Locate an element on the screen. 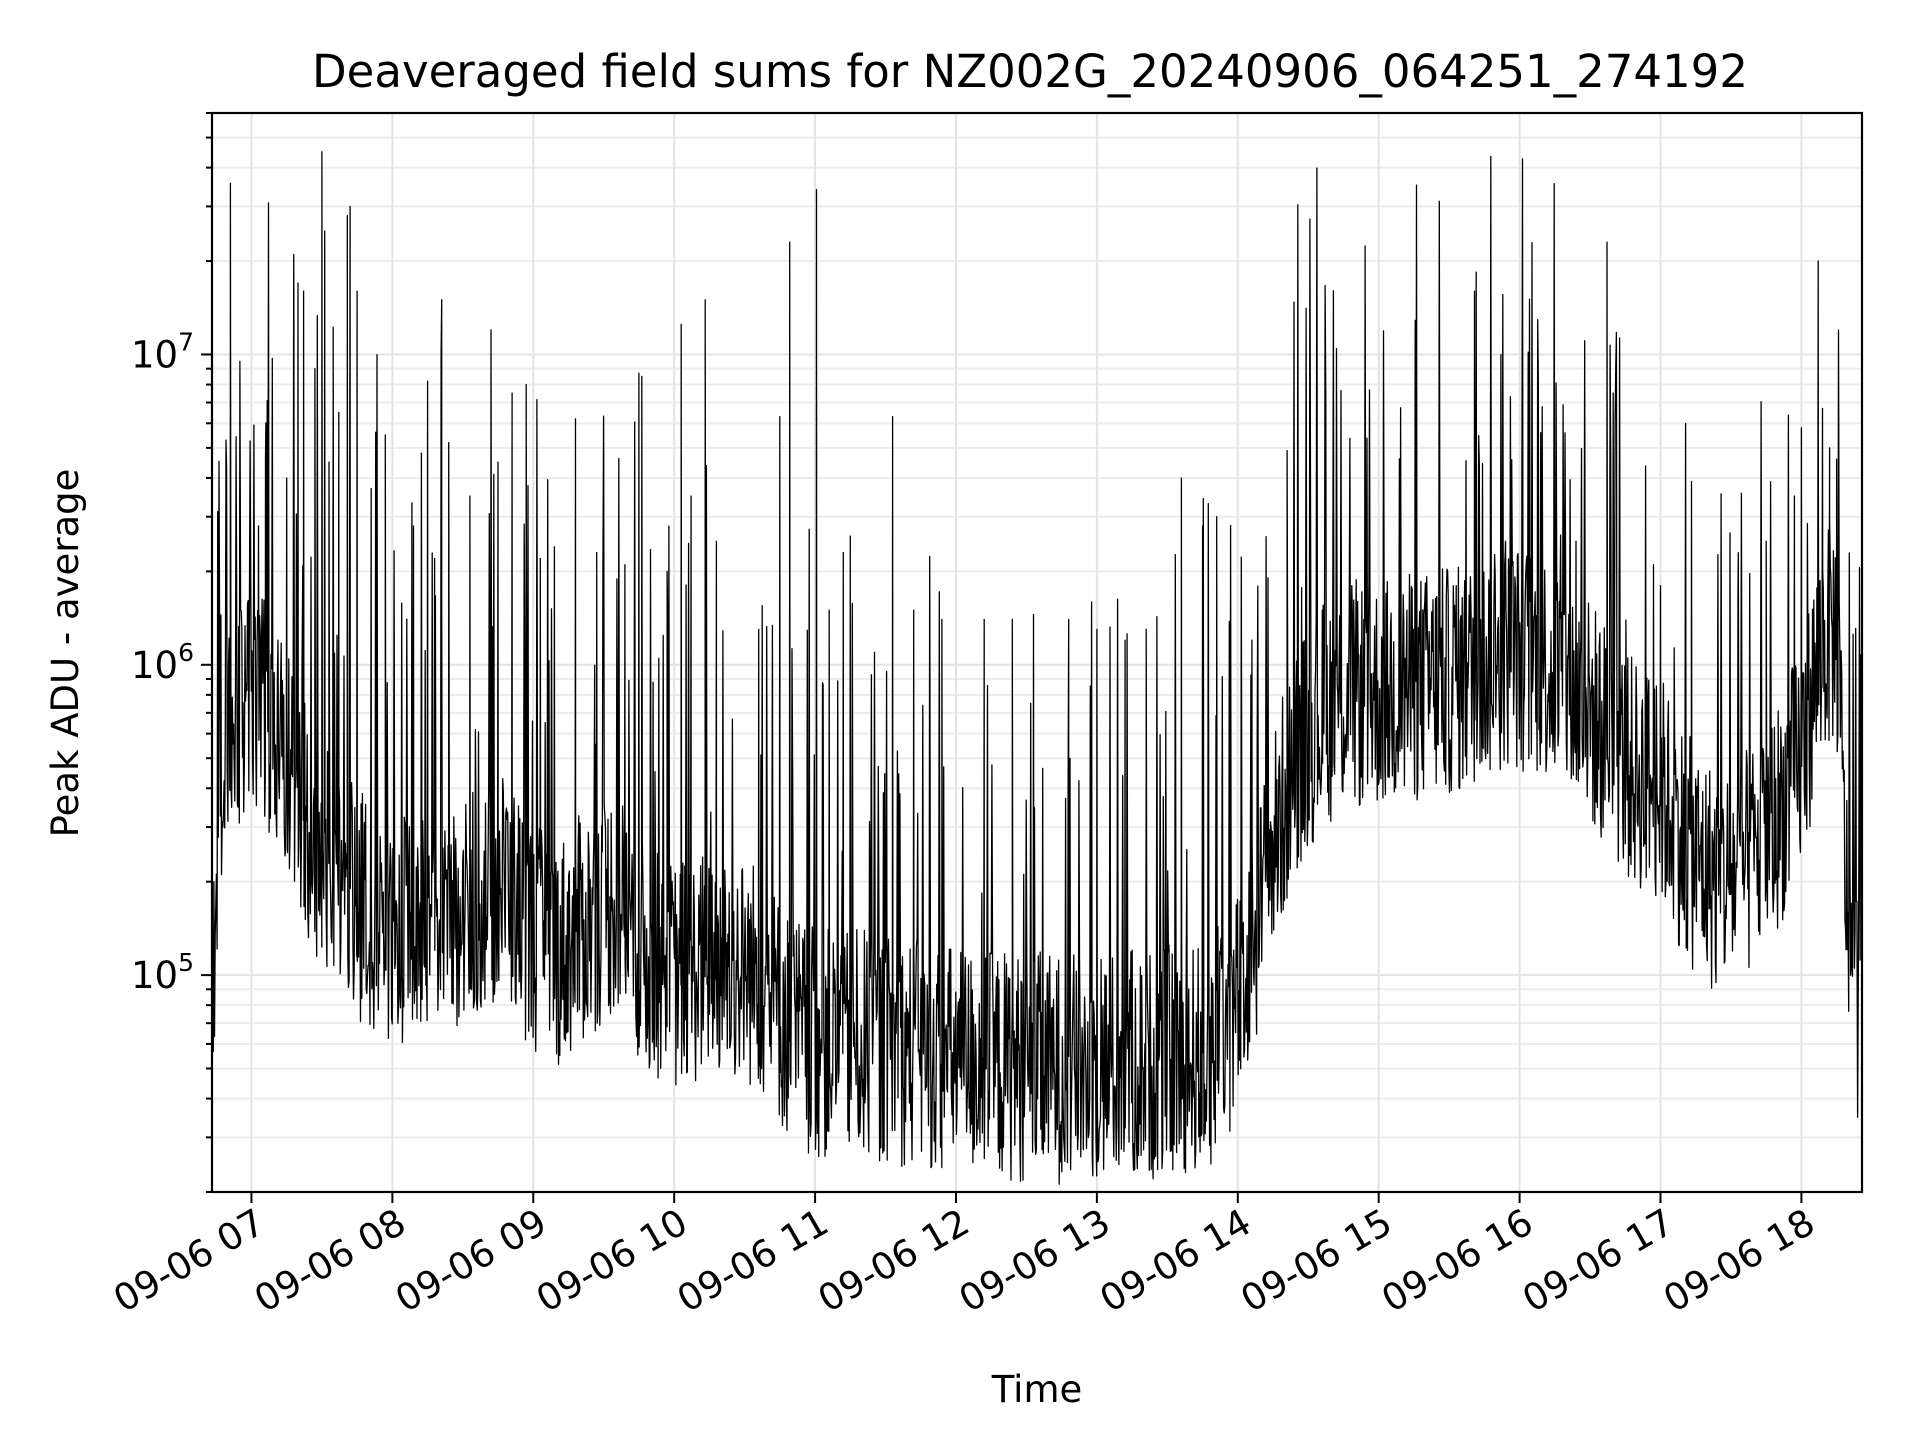 The image size is (1920, 1440). y-axis: 10⁵ 10⁶ 10⁷ is located at coordinates (171, 652).